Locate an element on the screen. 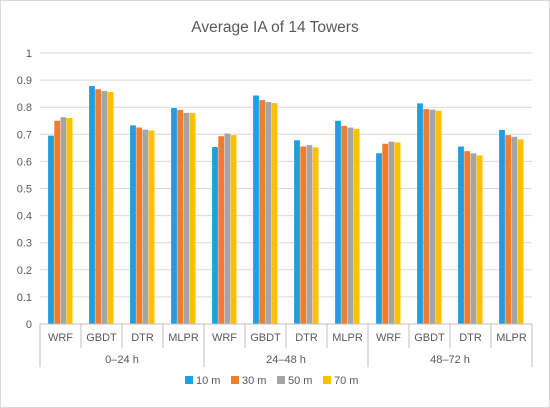 Image resolution: width=550 pixels, height=408 pixels. y-tick-label: 0.8 is located at coordinates (24, 108).